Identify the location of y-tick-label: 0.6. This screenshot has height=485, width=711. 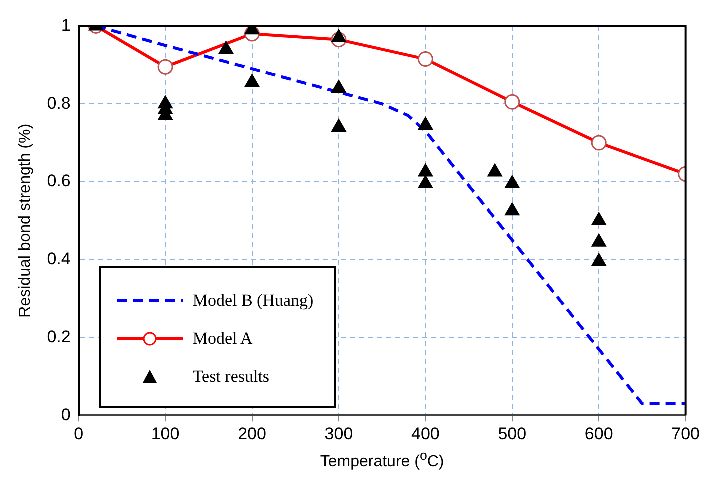
(59, 181).